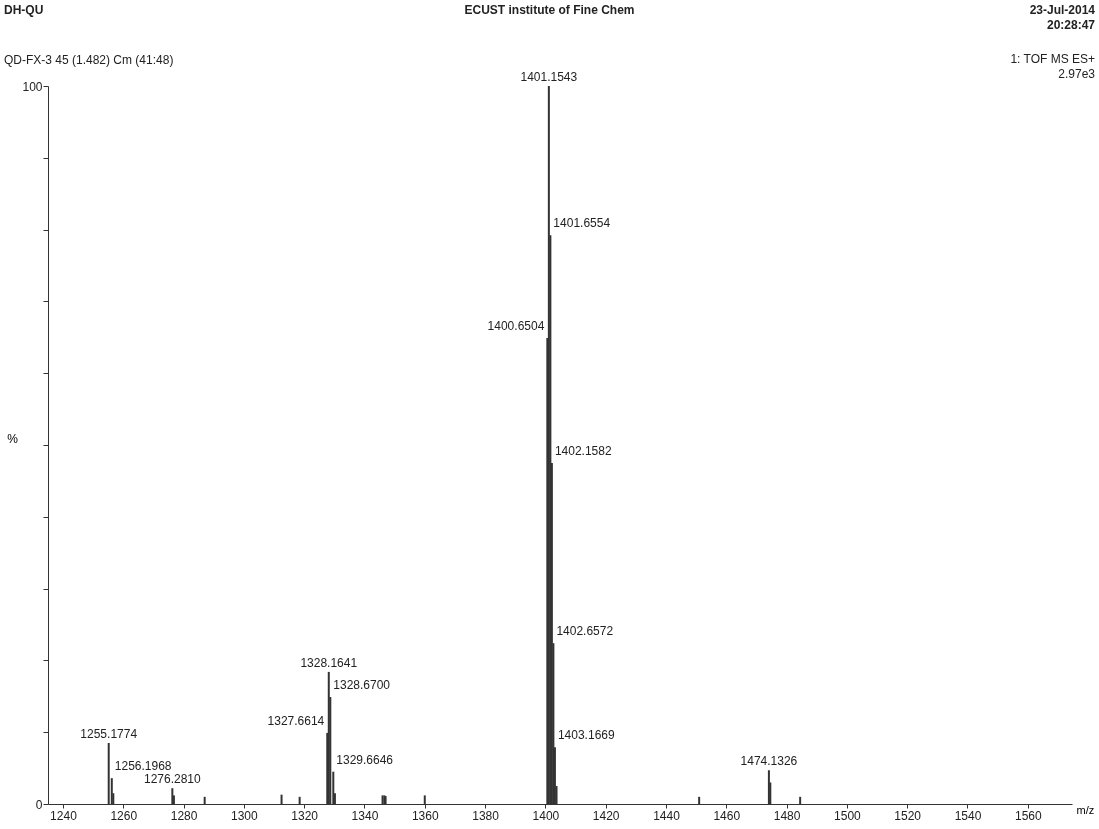 This screenshot has height=829, width=1099. I want to click on x-tick-label: 1280, so click(184, 815).